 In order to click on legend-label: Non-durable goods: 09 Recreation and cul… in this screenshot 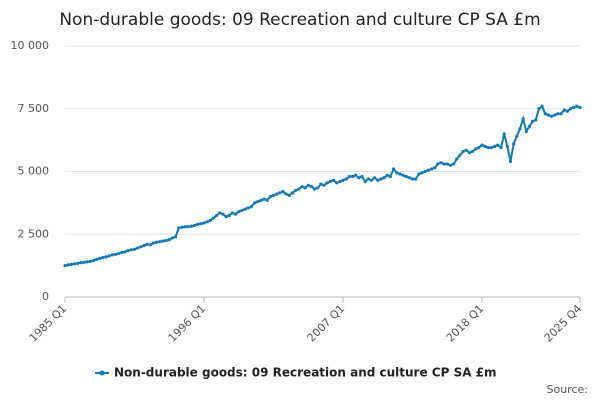, I will do `click(305, 373)`.